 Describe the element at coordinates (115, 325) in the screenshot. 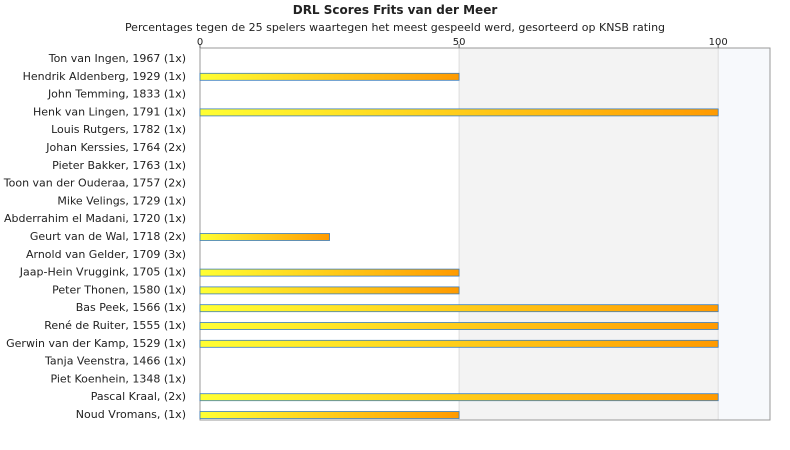

I see `category-label: René de Ruiter, 1555 (1x)` at that location.